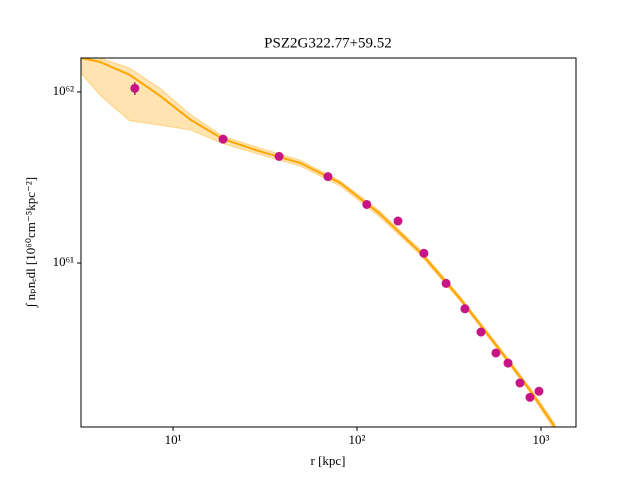  I want to click on x-tick-label: 10¹, so click(173, 439).